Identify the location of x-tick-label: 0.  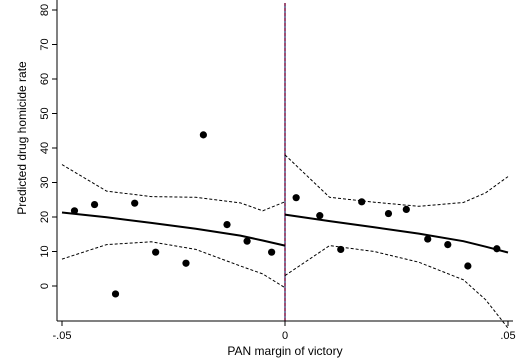
(285, 336).